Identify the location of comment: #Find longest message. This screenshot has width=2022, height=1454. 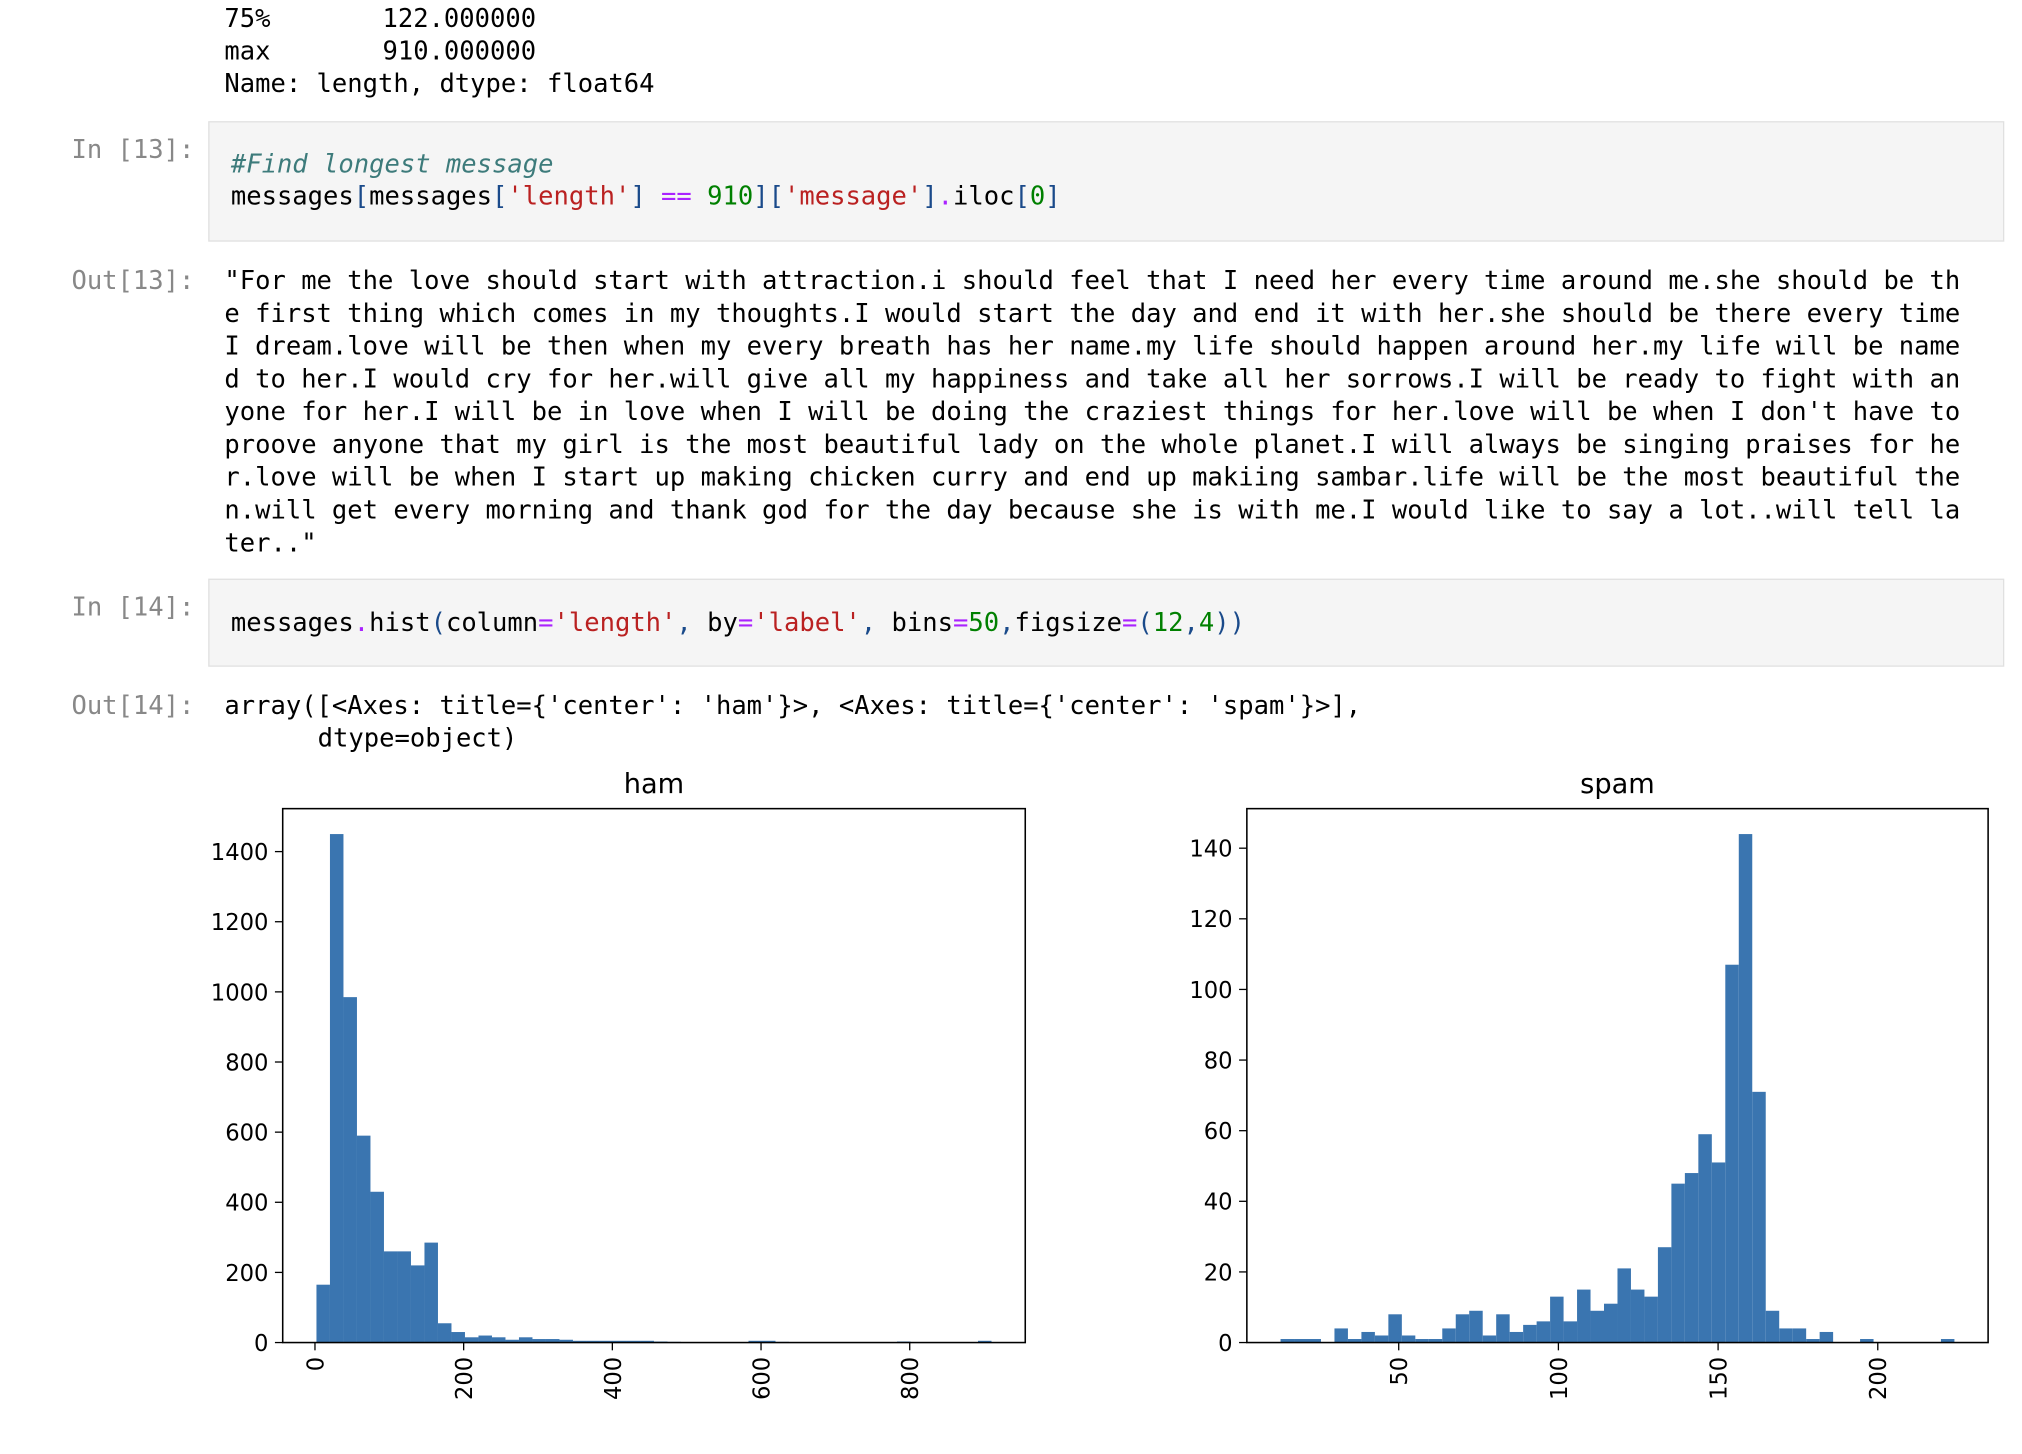
(392, 164).